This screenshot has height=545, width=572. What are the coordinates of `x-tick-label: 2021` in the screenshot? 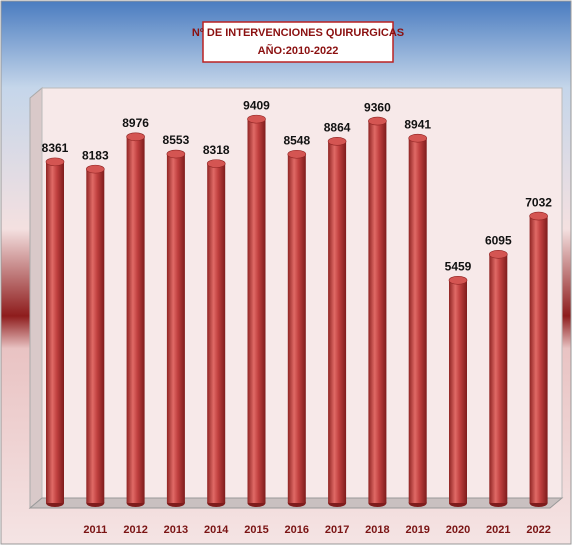 It's located at (498, 530).